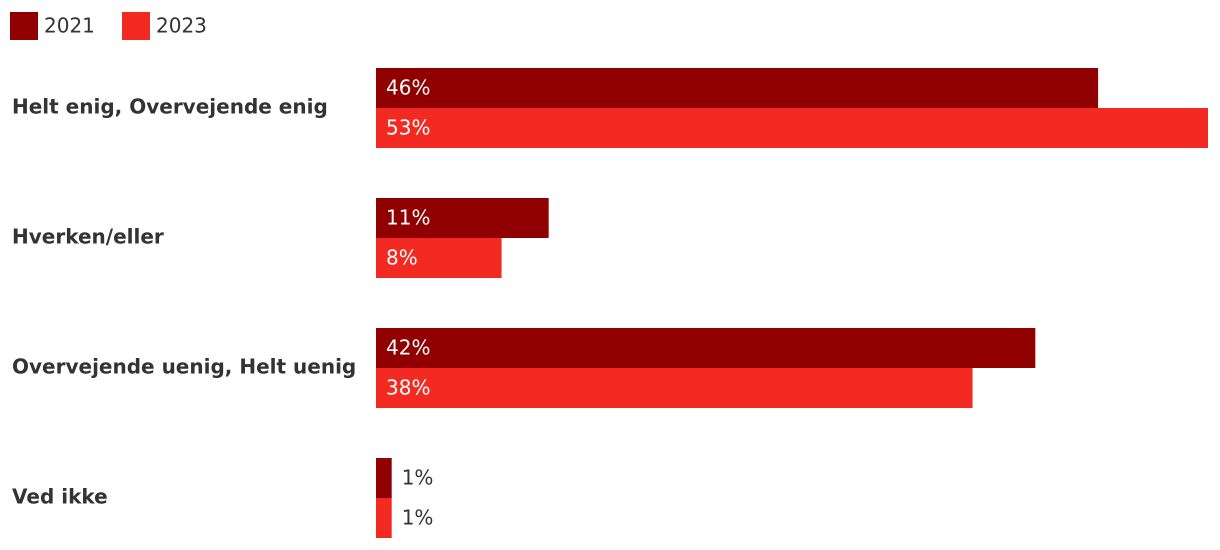 Image resolution: width=1220 pixels, height=550 pixels. I want to click on value-label: 8%, so click(402, 258).